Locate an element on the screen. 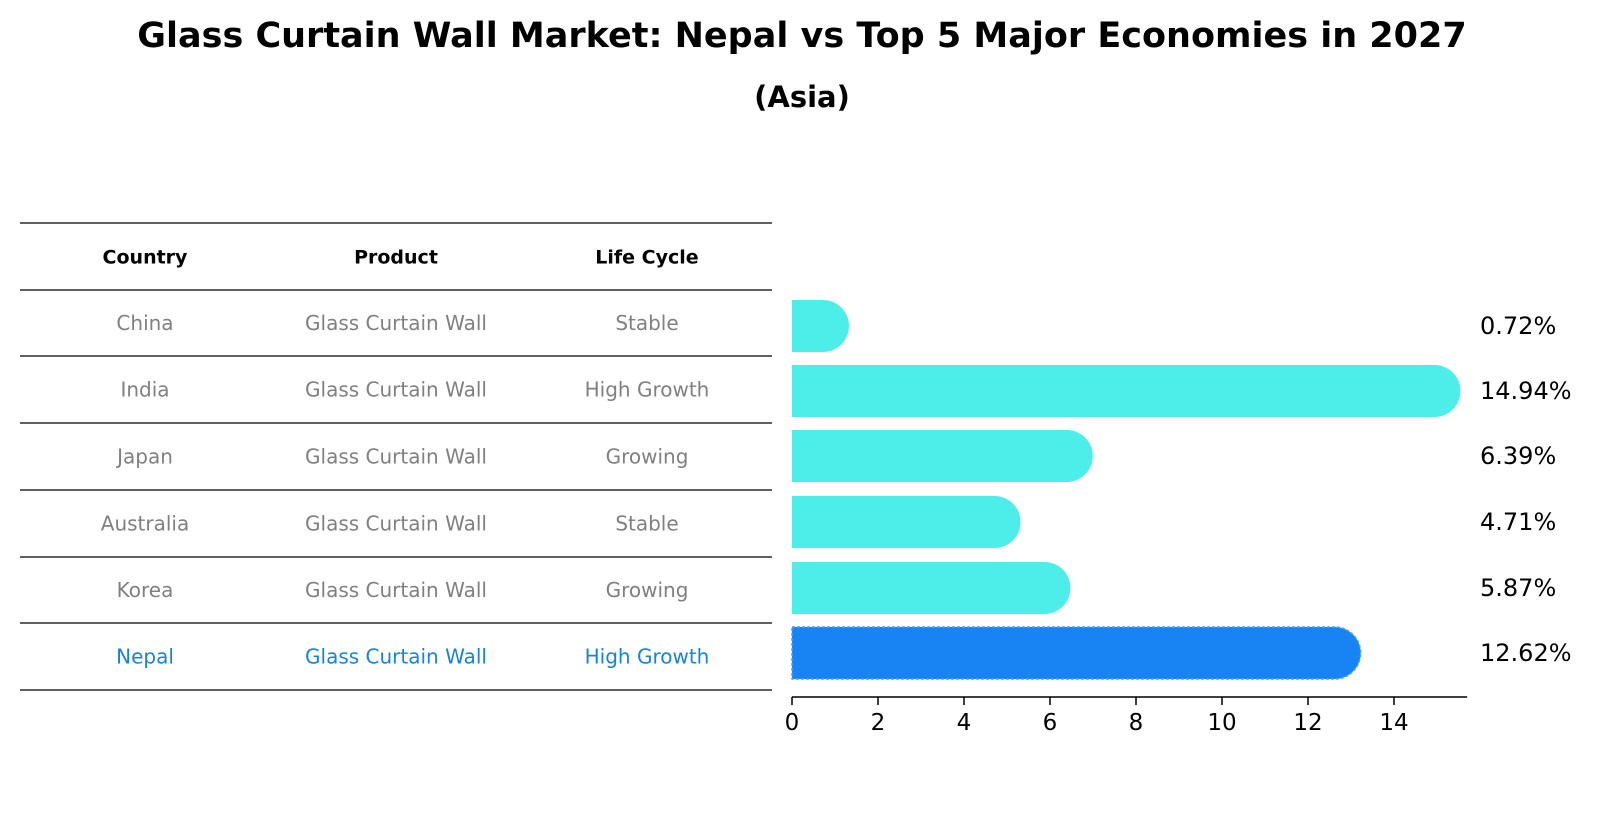 This screenshot has height=823, width=1604. bar-korea is located at coordinates (931, 588).